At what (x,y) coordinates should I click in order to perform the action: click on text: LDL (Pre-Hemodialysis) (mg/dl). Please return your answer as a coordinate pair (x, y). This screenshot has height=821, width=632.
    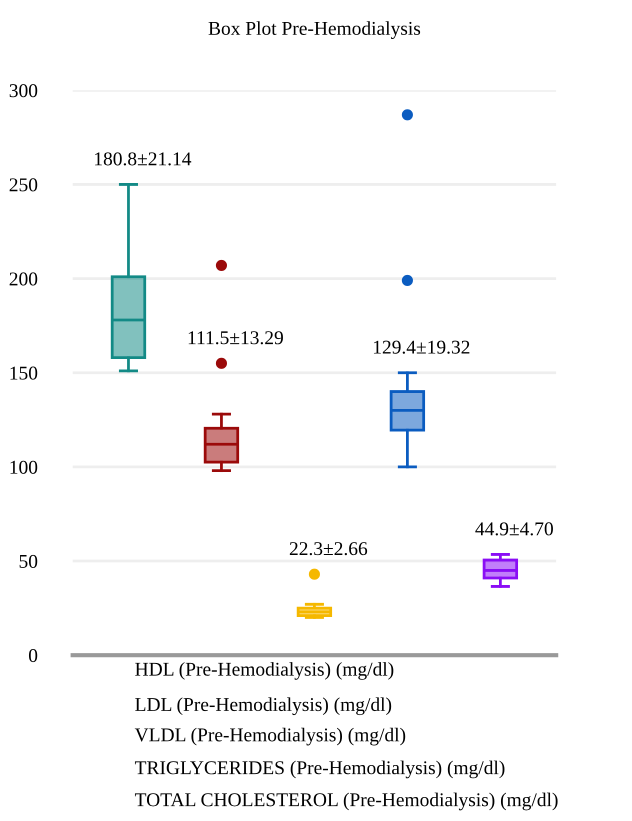
    Looking at the image, I should click on (263, 706).